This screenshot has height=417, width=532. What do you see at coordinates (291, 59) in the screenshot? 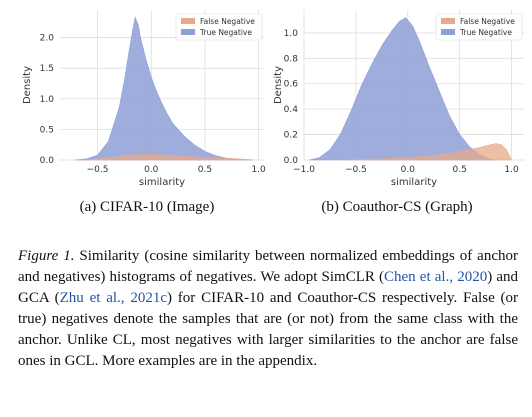
I see `y-tick-label: 0.8` at bounding box center [291, 59].